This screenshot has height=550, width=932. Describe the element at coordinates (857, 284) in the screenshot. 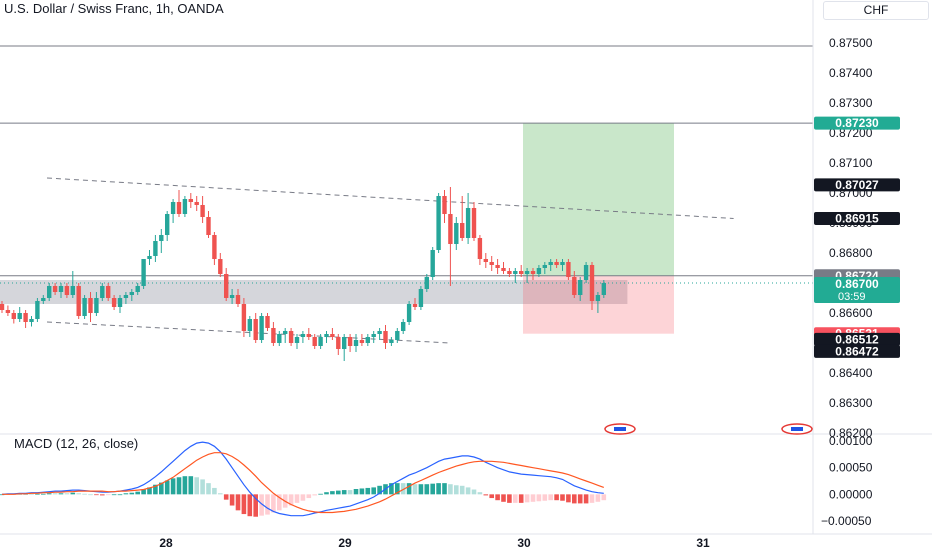

I see `current-price-tag: 0.86700` at that location.